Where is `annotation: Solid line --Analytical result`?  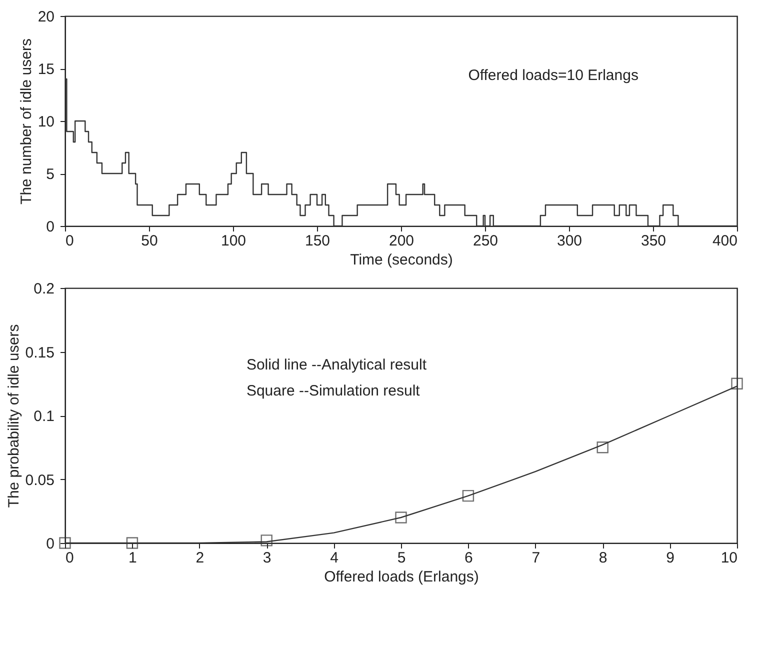 annotation: Solid line --Analytical result is located at coordinates (337, 365).